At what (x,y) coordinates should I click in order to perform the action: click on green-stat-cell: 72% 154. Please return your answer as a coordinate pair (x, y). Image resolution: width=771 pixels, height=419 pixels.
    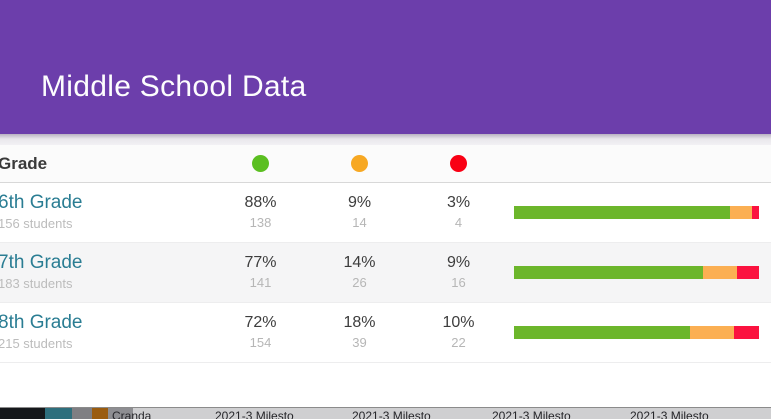
    Looking at the image, I should click on (260, 332).